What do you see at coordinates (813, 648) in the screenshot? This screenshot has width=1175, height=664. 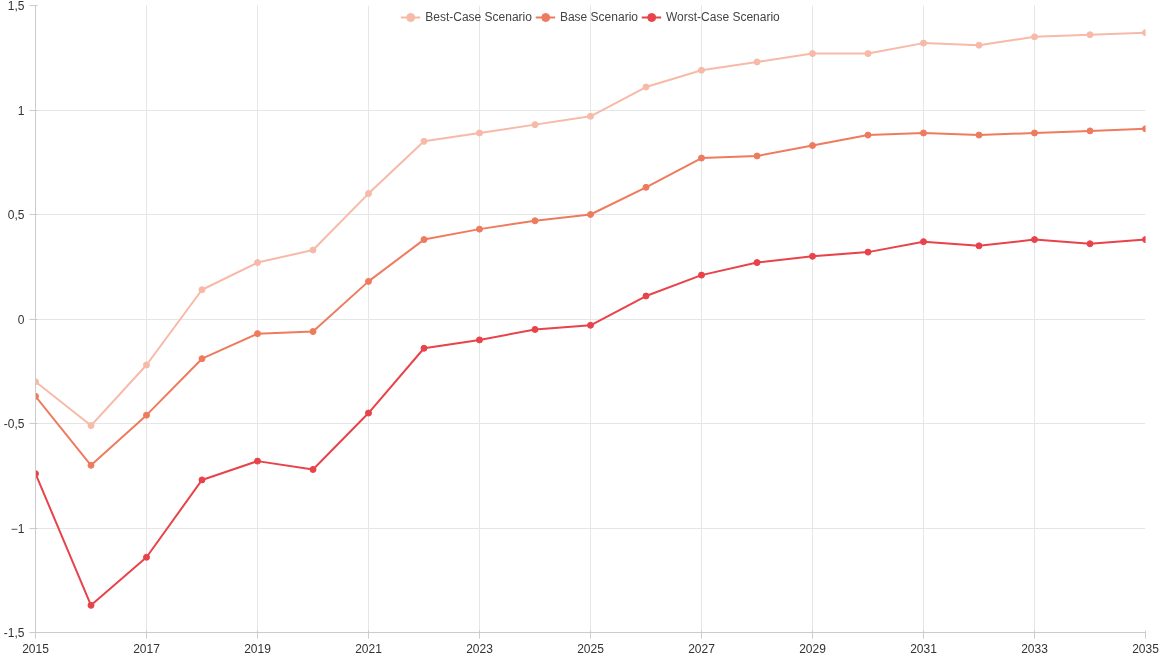 I see `x-tick-label: 2029` at bounding box center [813, 648].